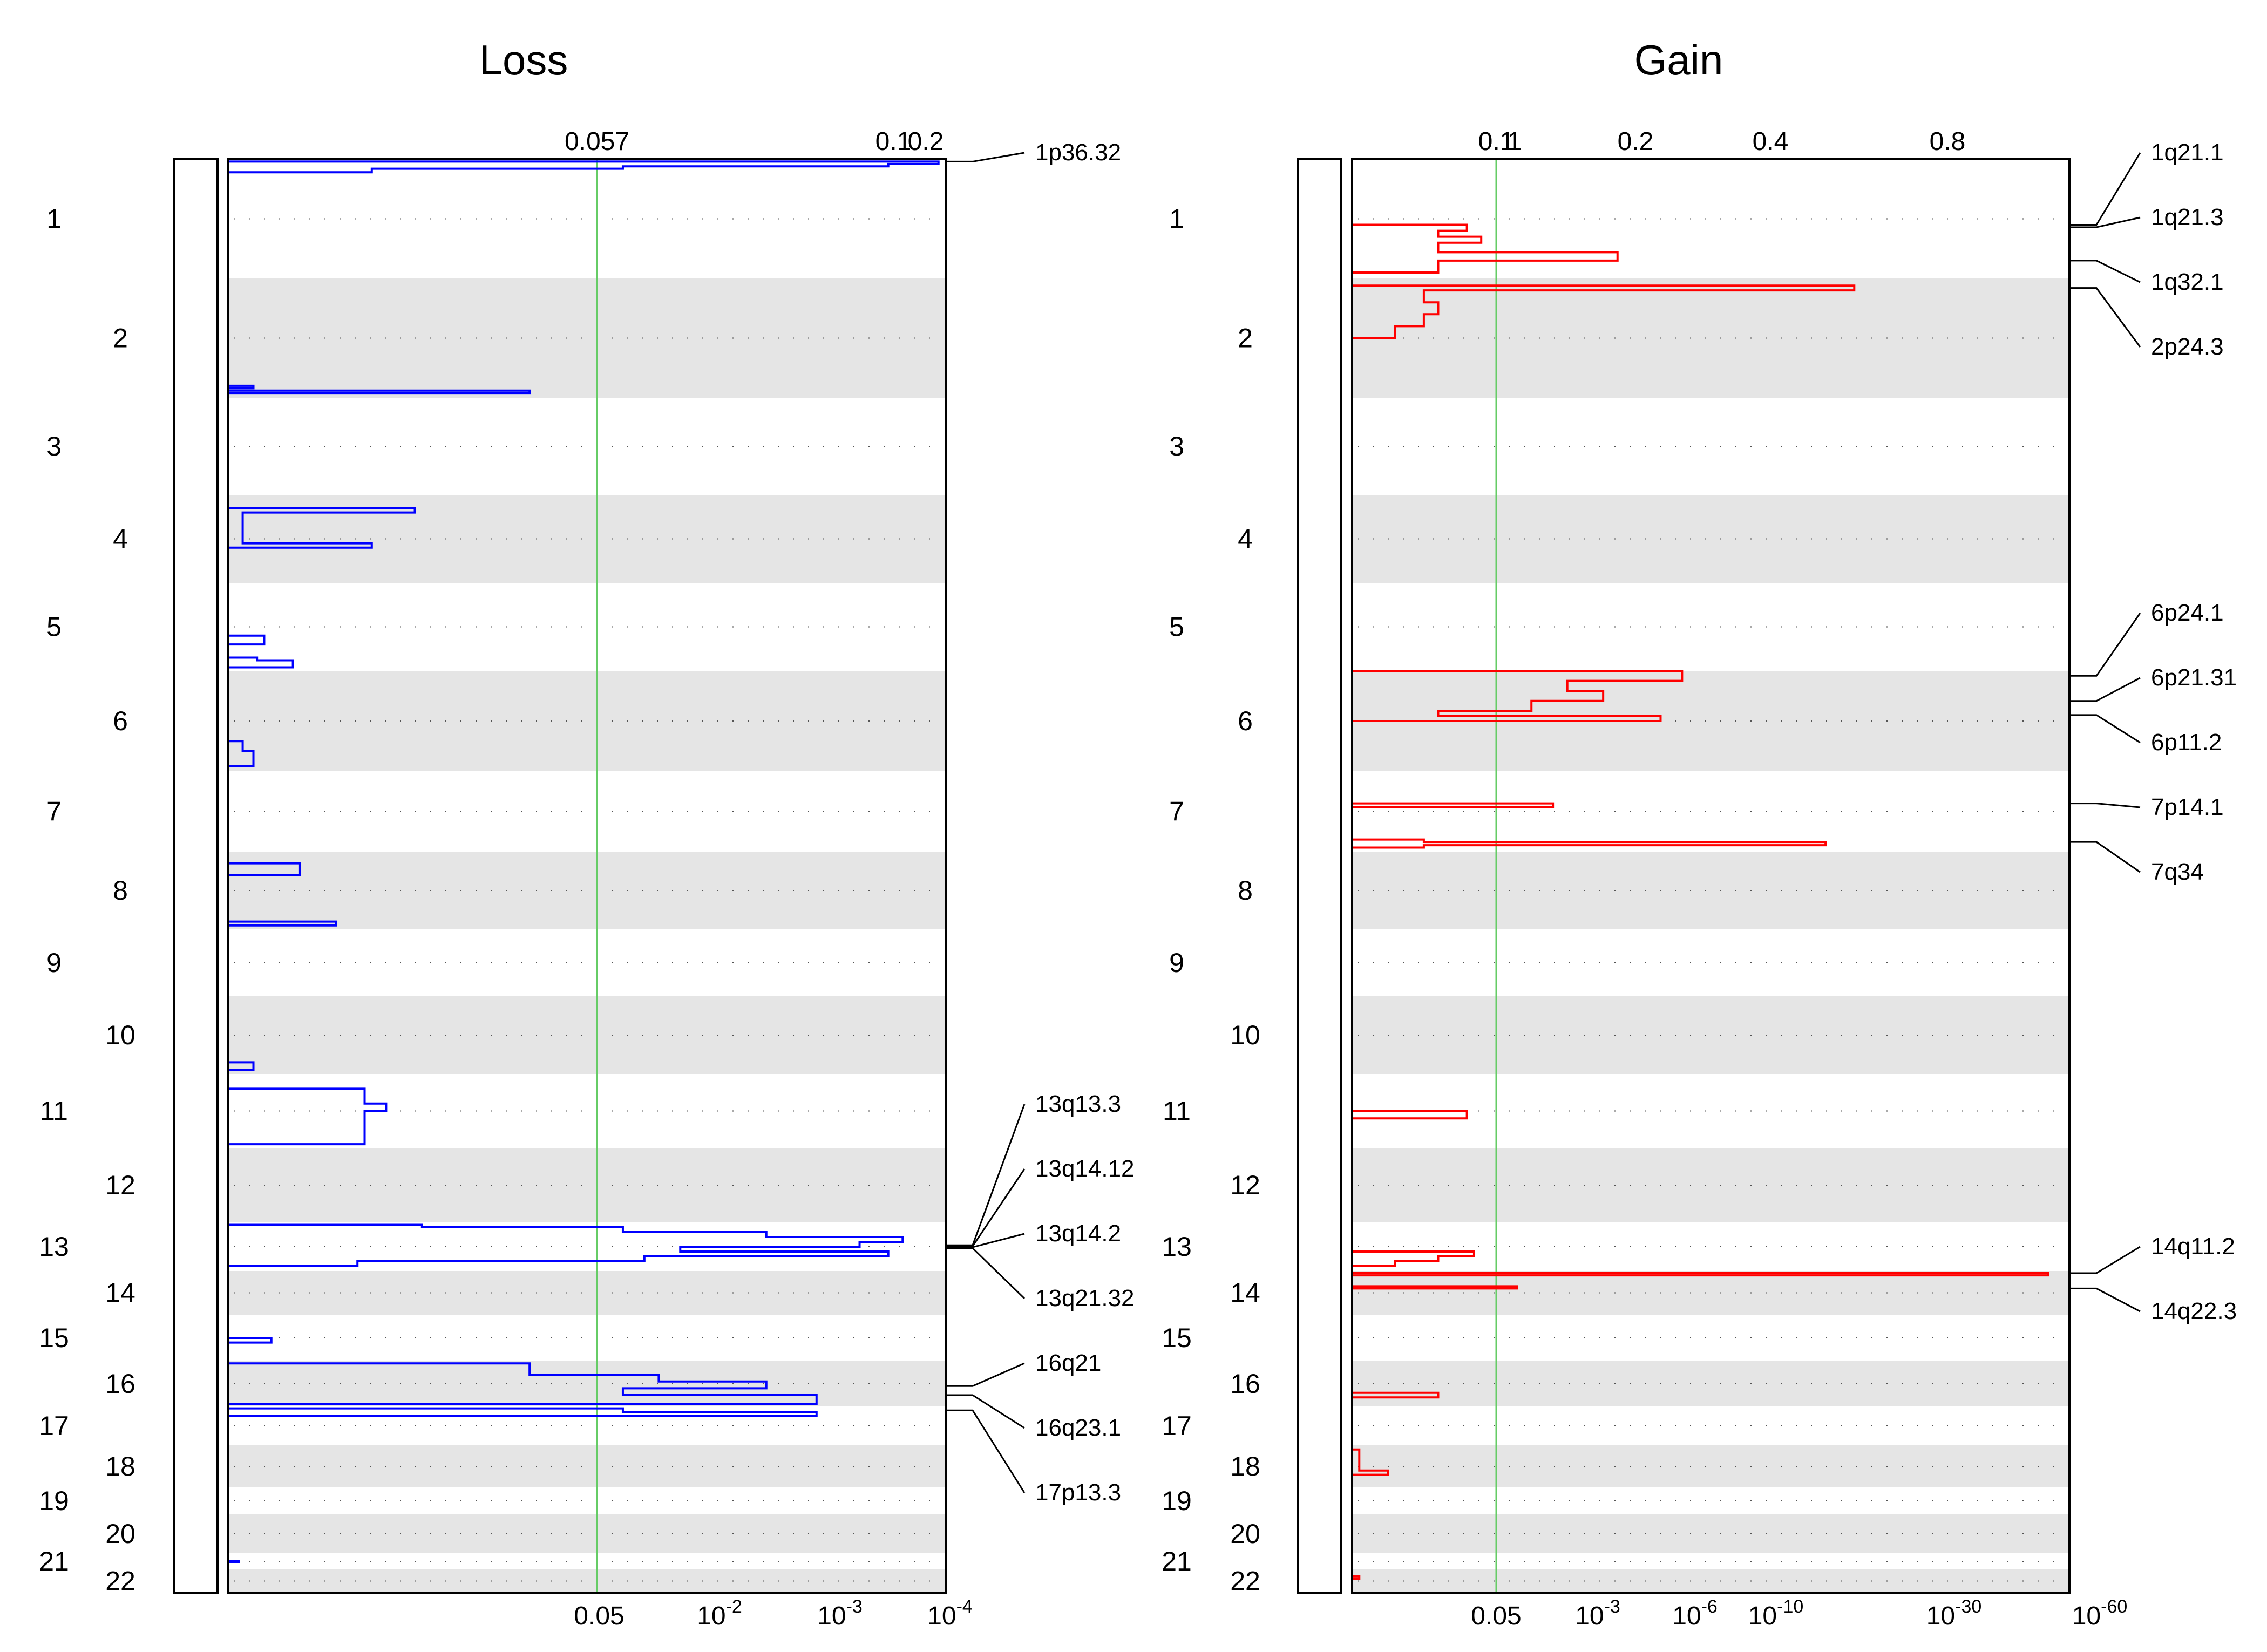 This screenshot has height=1652, width=2267. I want to click on bottom-tick-label: 10⁻¹⁰, so click(1776, 1613).